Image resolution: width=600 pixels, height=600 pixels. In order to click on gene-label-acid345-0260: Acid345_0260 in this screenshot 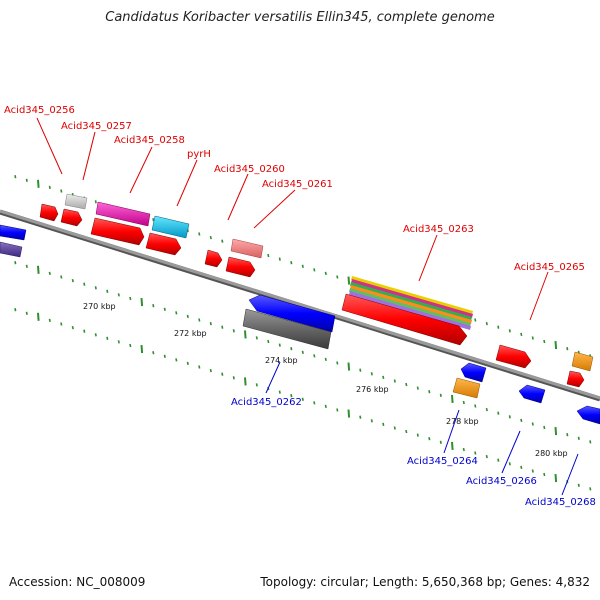, I will do `click(249, 169)`.